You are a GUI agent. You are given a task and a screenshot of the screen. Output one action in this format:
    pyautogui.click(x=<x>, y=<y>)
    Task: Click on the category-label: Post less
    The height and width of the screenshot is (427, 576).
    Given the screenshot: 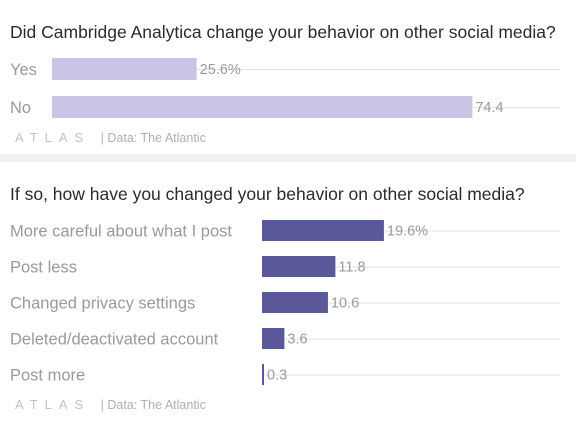 What is the action you would take?
    pyautogui.click(x=43, y=268)
    